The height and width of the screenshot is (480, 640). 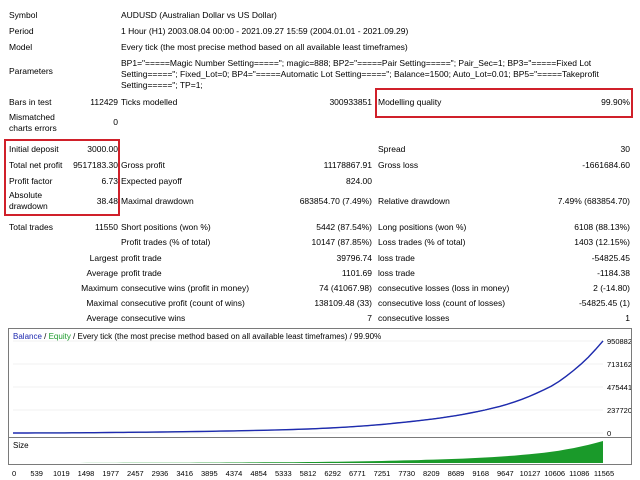 I want to click on x-tick-label: 5333, so click(x=283, y=473).